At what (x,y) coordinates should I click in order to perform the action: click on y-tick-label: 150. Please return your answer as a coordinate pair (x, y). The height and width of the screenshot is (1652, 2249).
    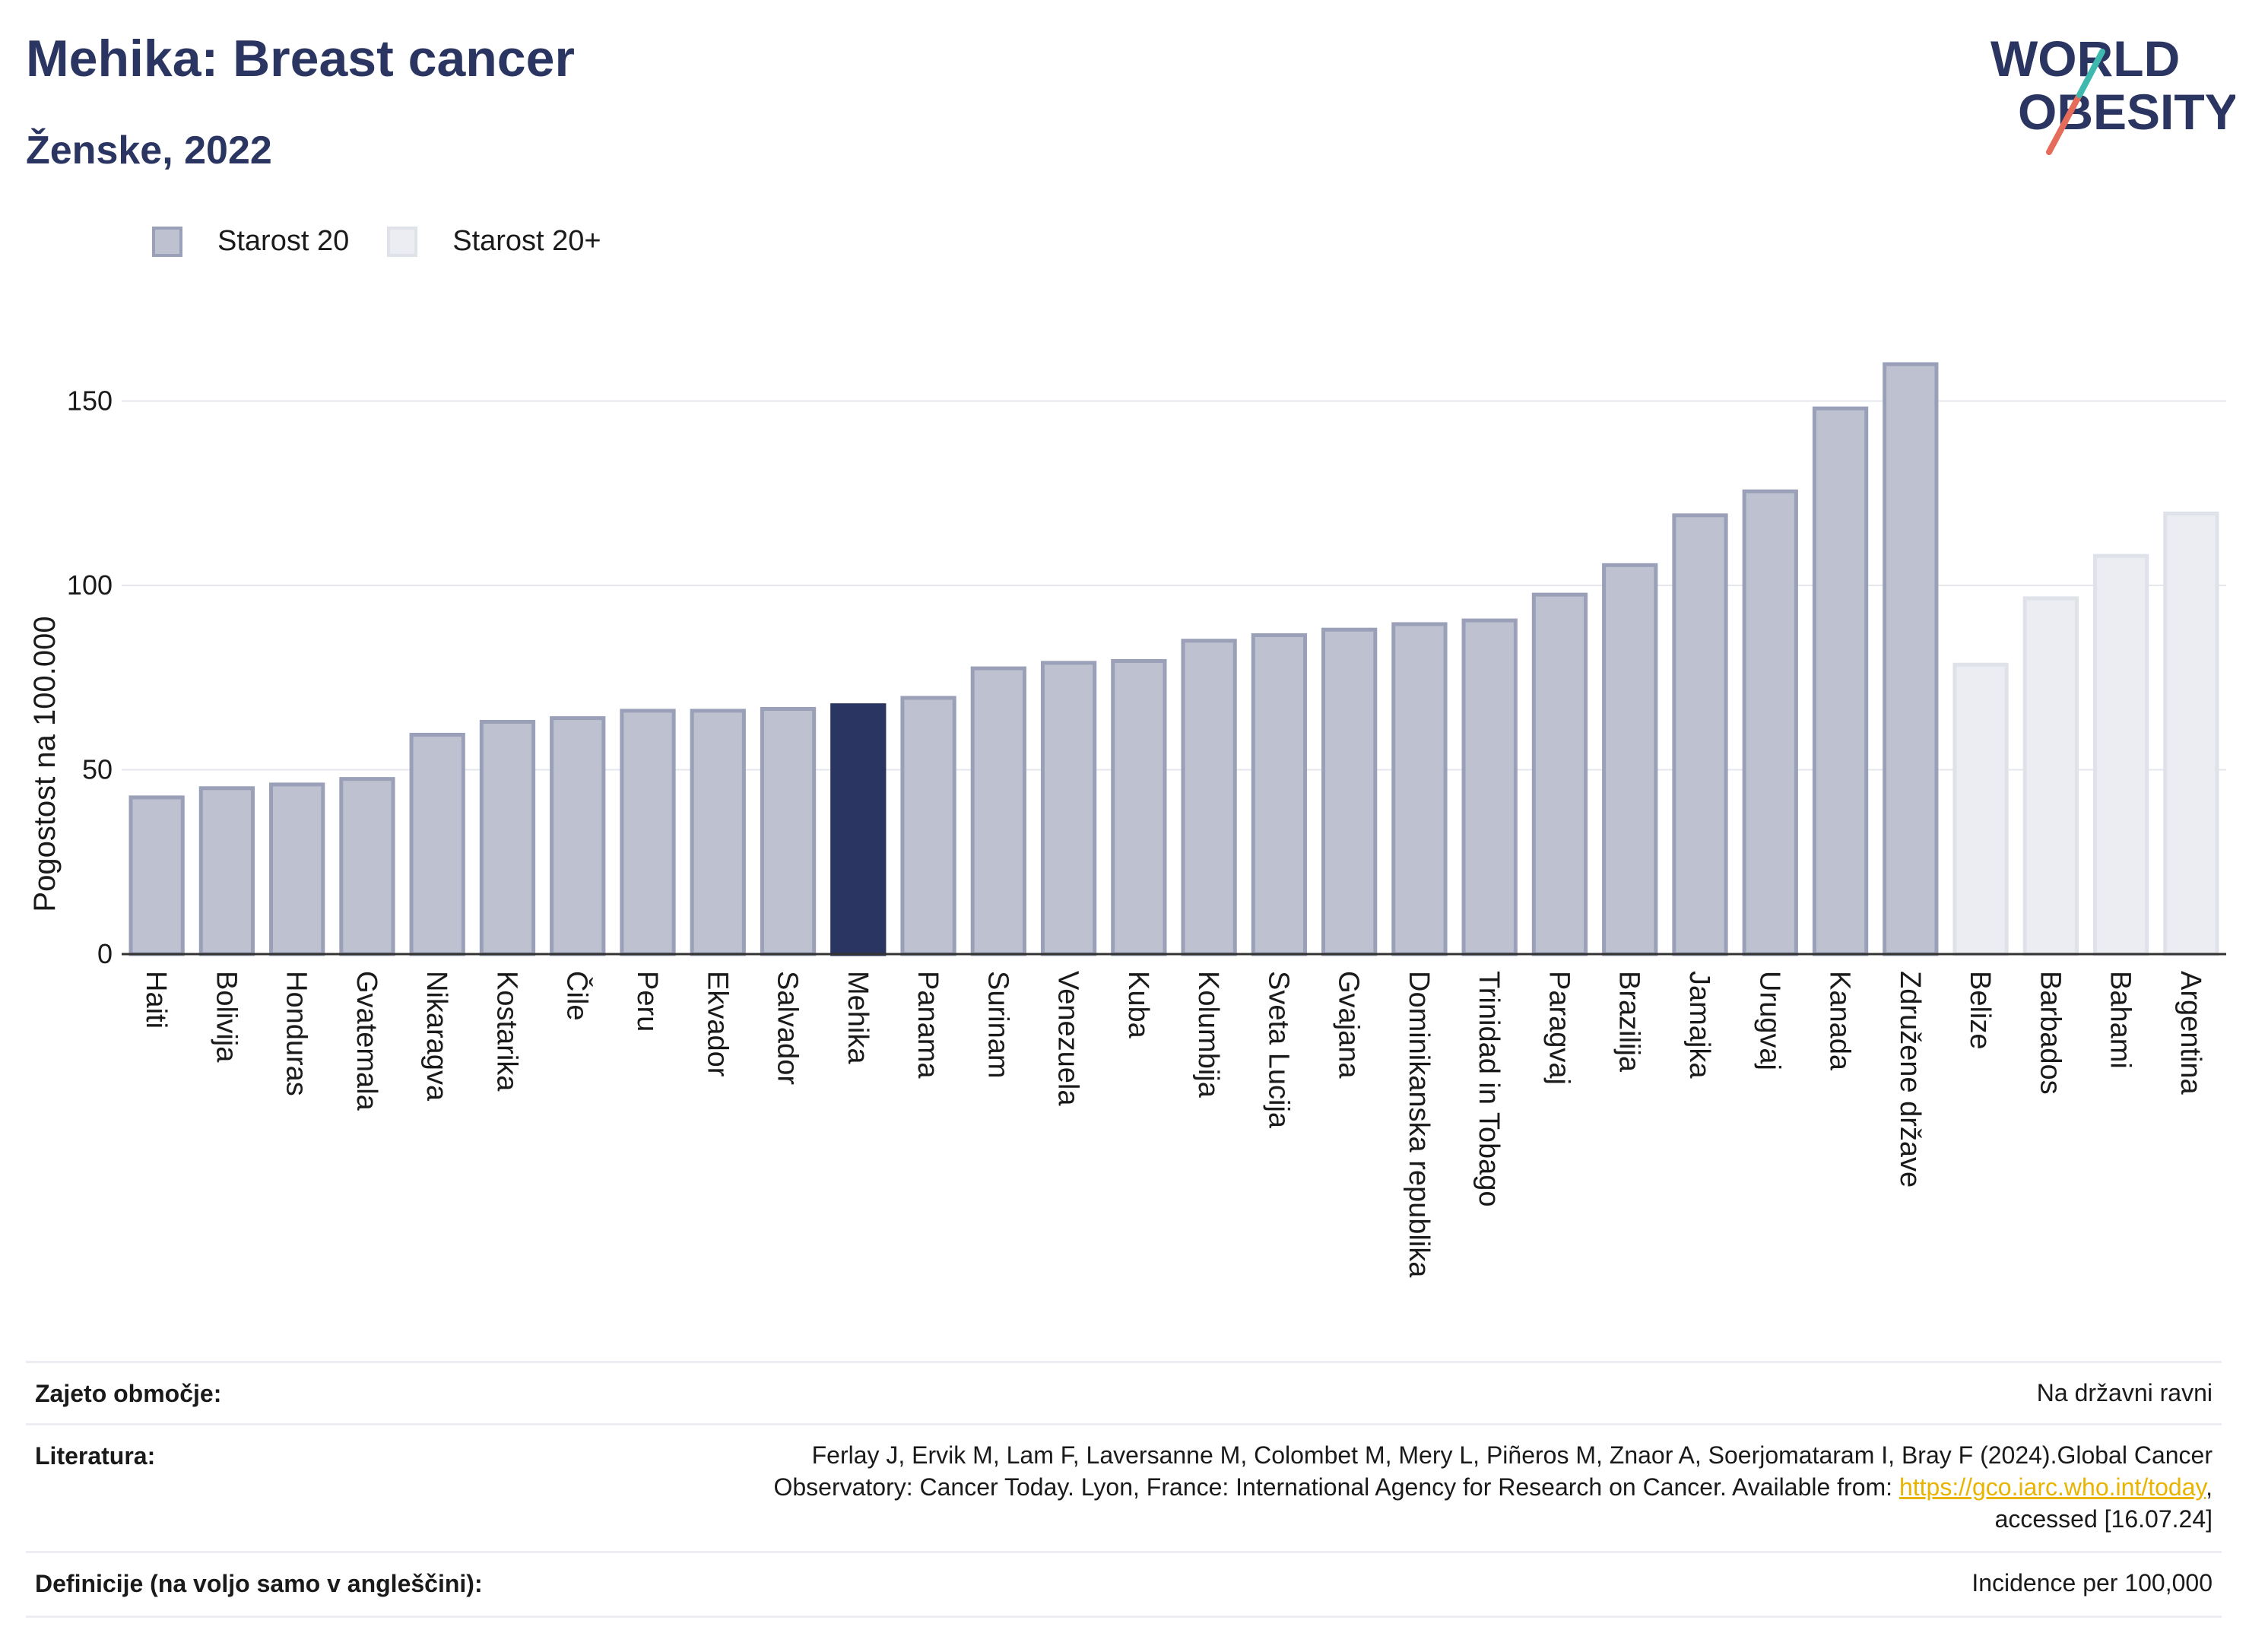
    Looking at the image, I should click on (90, 401).